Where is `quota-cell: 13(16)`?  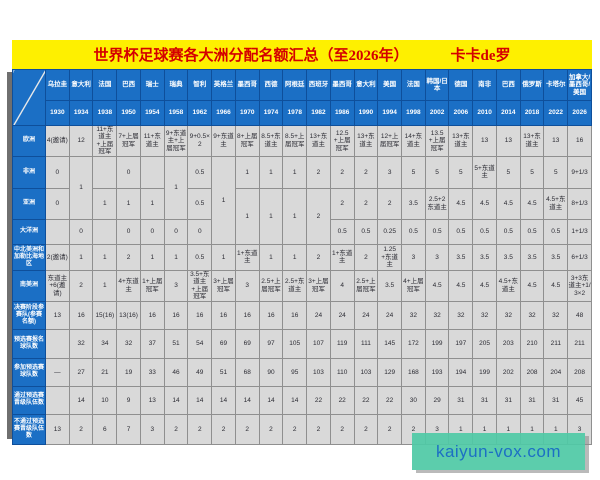
quota-cell: 13(16) is located at coordinates (128, 315).